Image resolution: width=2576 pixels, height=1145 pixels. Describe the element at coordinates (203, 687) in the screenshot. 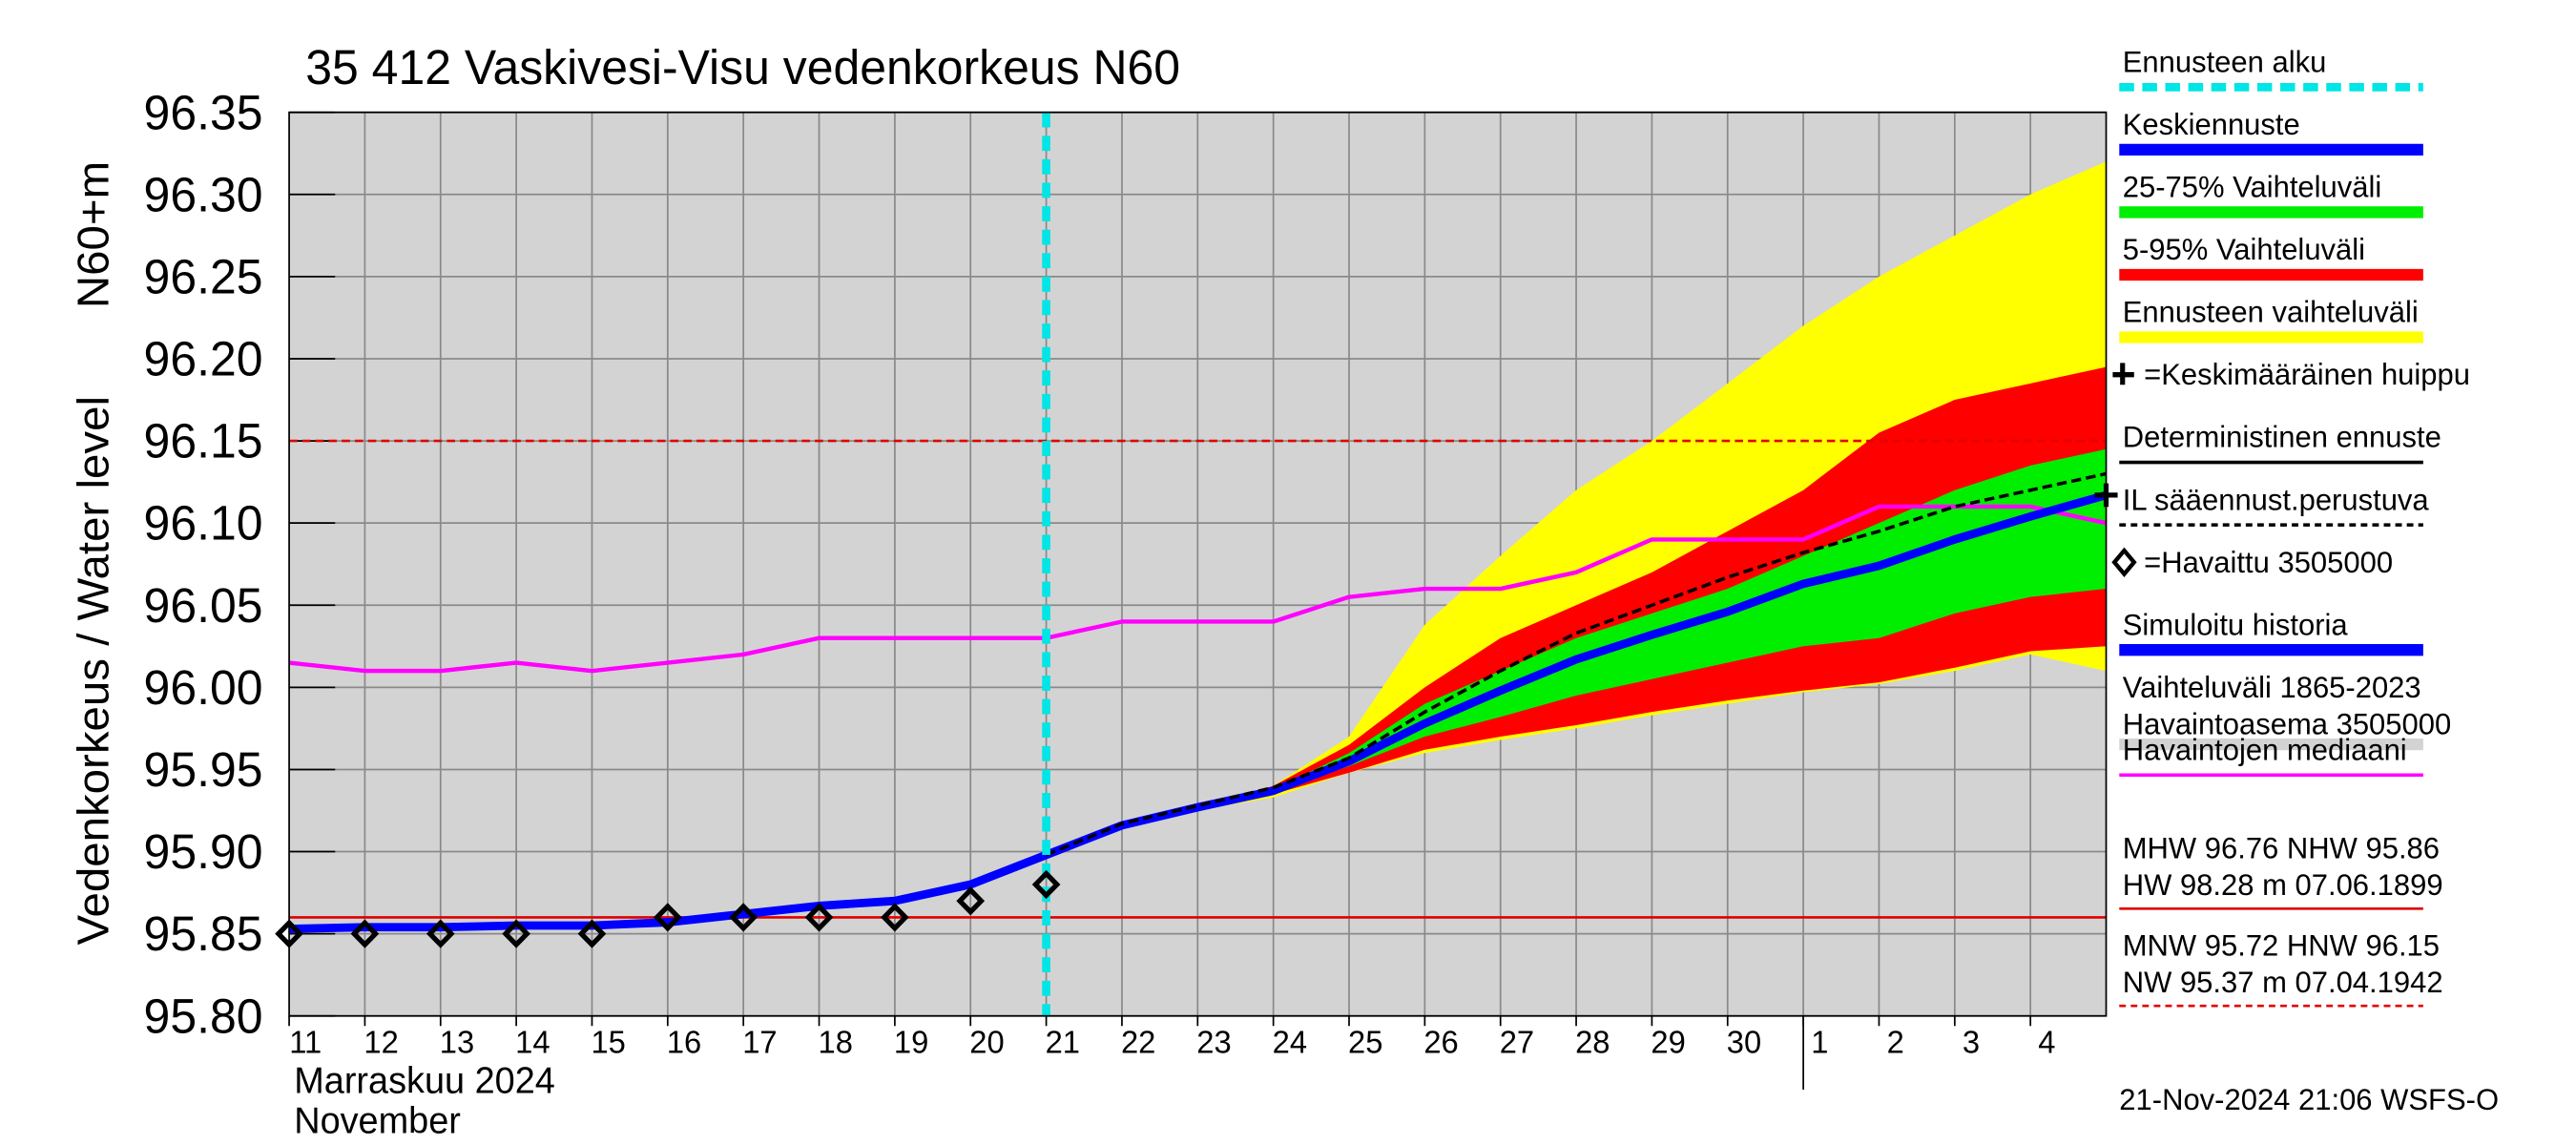

I see `y-tick-label: 96.00` at that location.